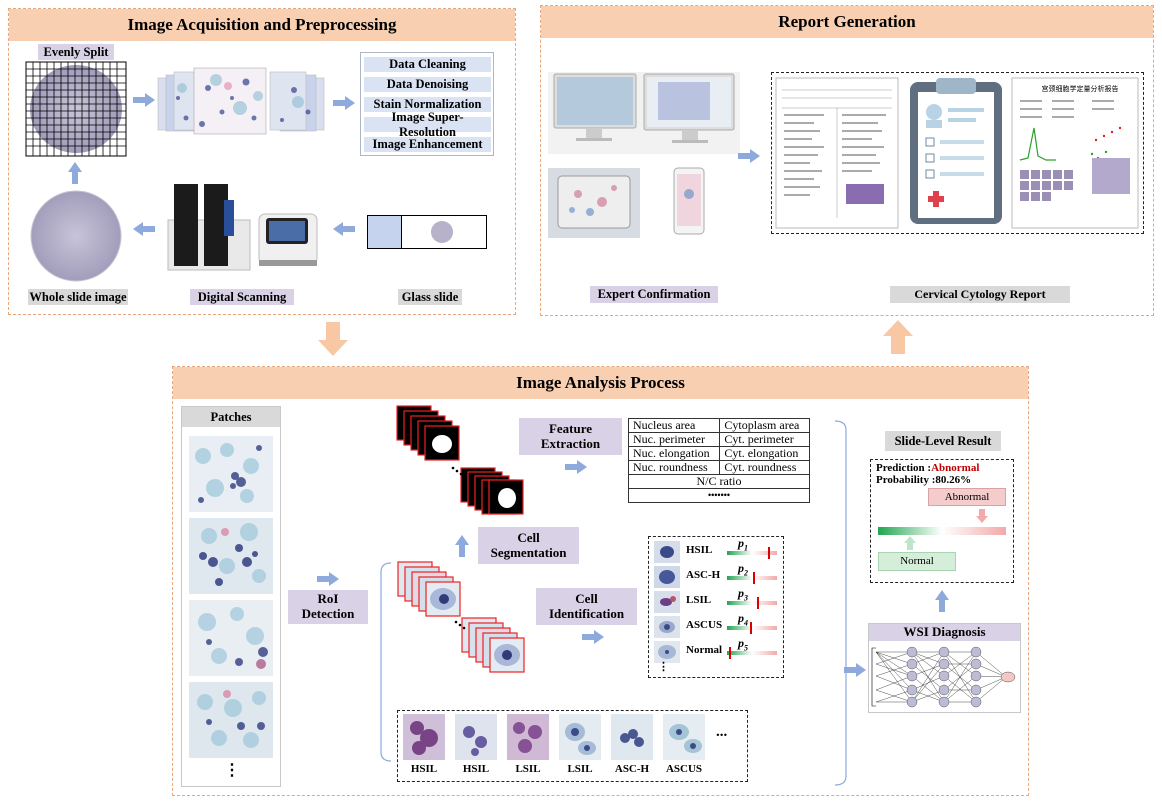  Describe the element at coordinates (944, 632) in the screenshot. I see `wsi-diagnosis-label: WSI Diagnosis` at that location.